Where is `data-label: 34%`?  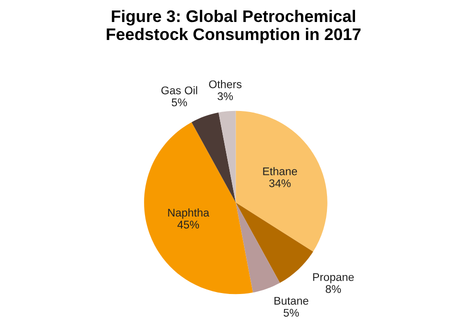 data-label: 34% is located at coordinates (280, 183).